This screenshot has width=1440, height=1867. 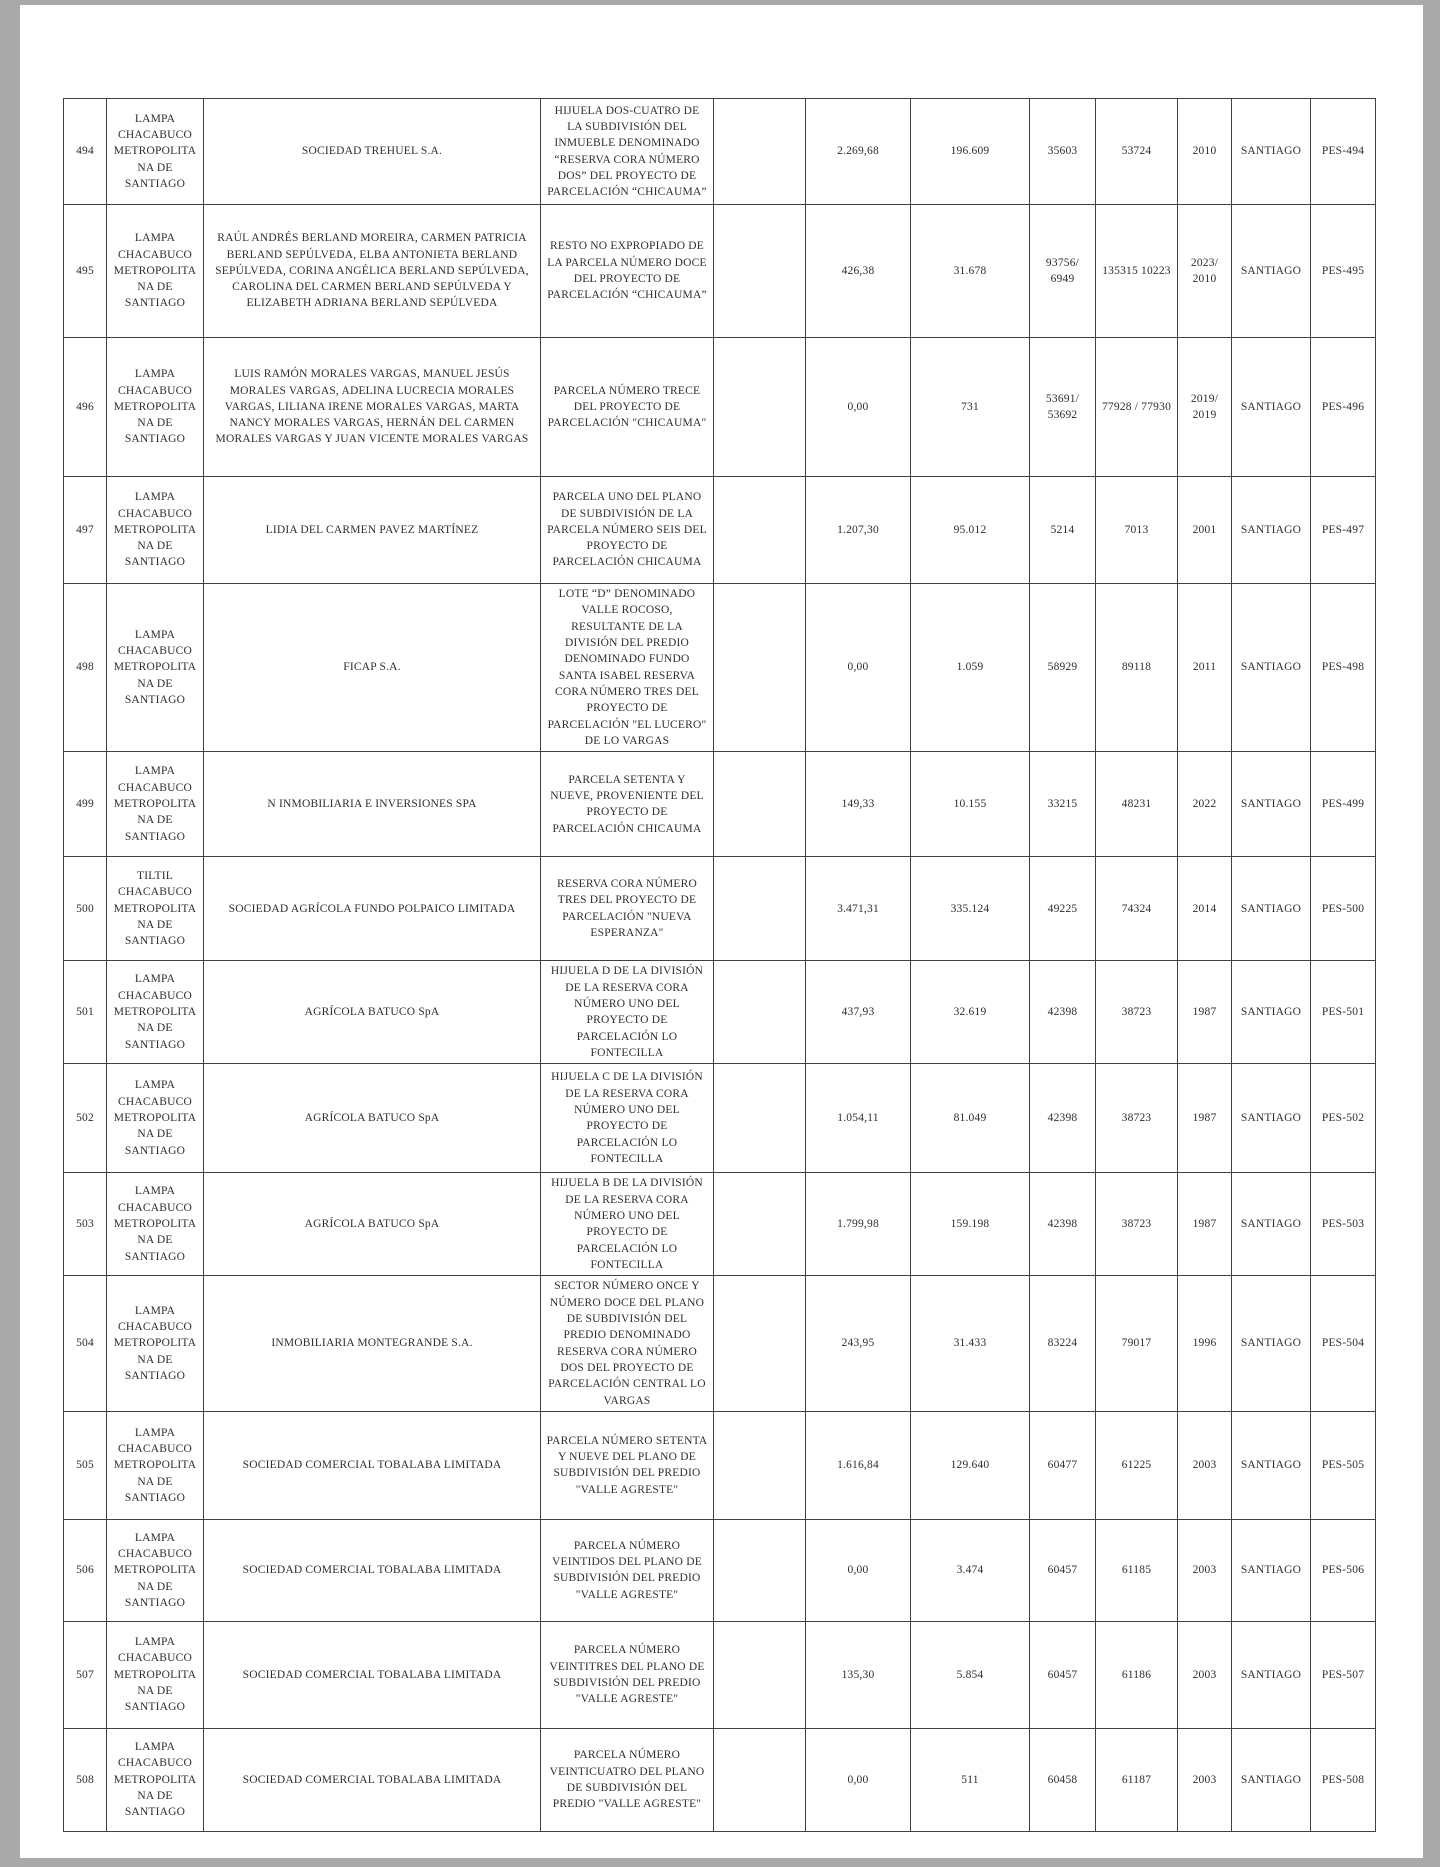 I want to click on cell-value-3: 60477, so click(x=1062, y=1465).